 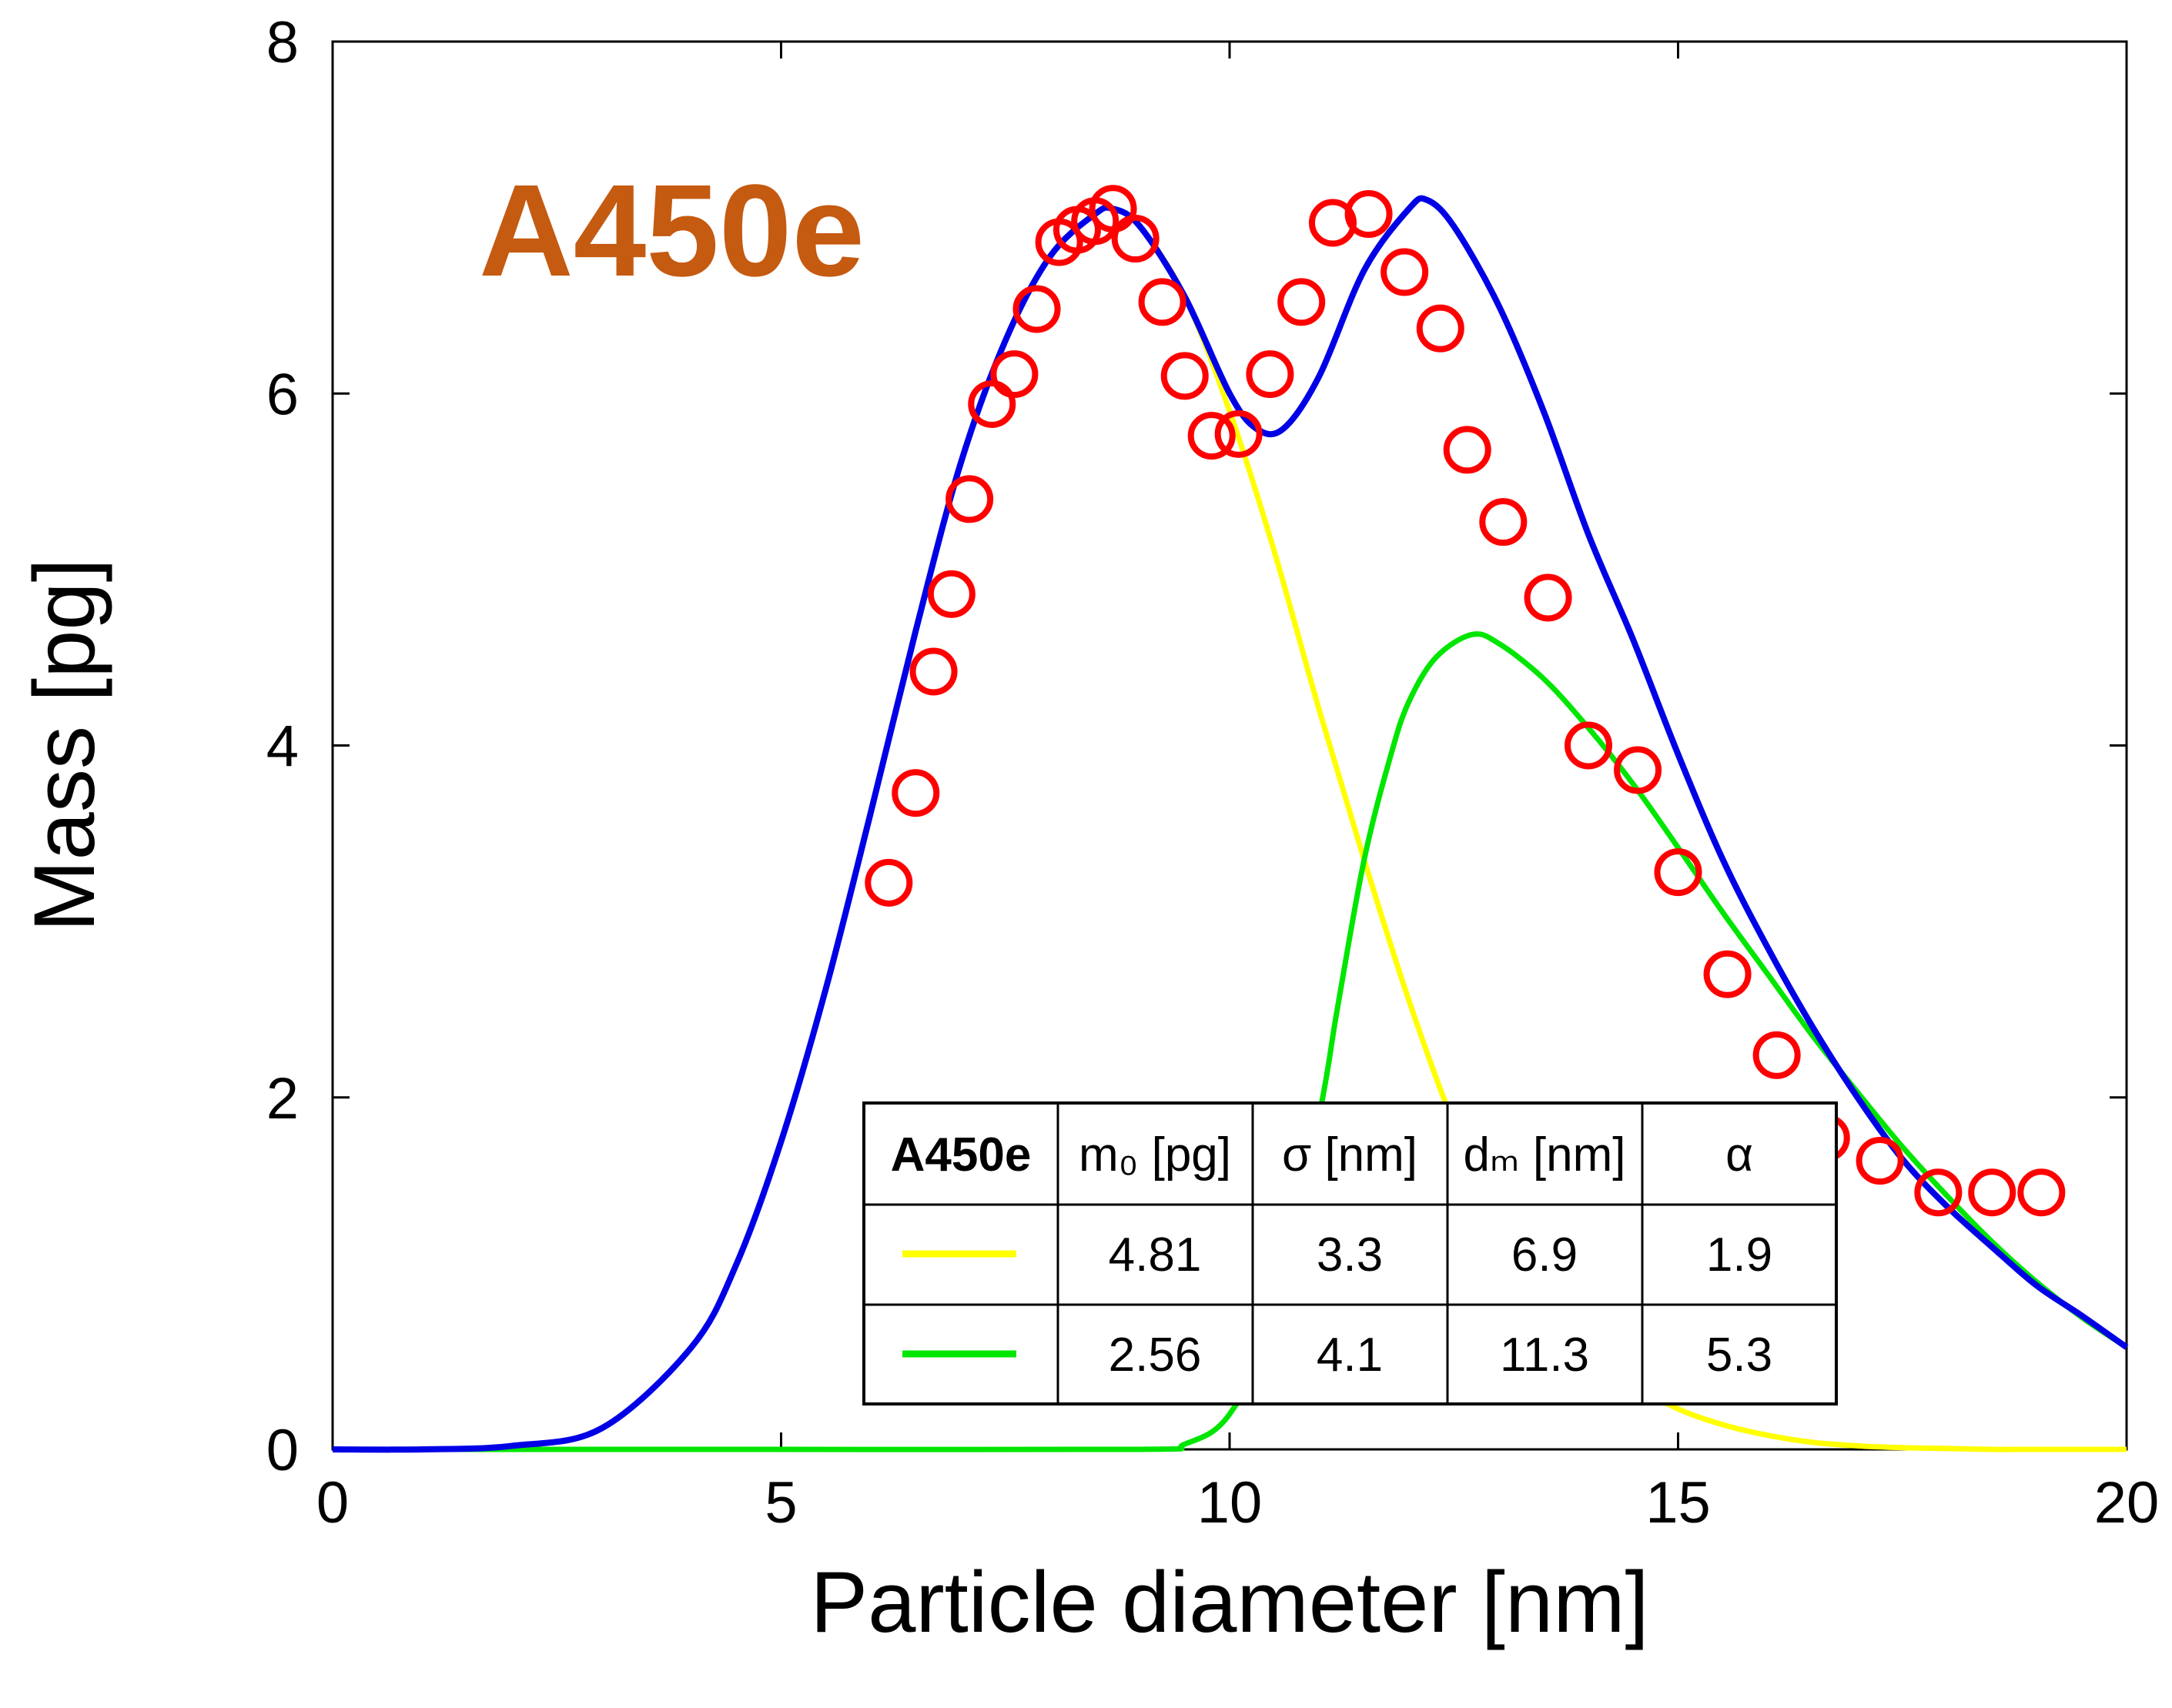 What do you see at coordinates (1544, 1355) in the screenshot?
I see `table-cell: 11.3` at bounding box center [1544, 1355].